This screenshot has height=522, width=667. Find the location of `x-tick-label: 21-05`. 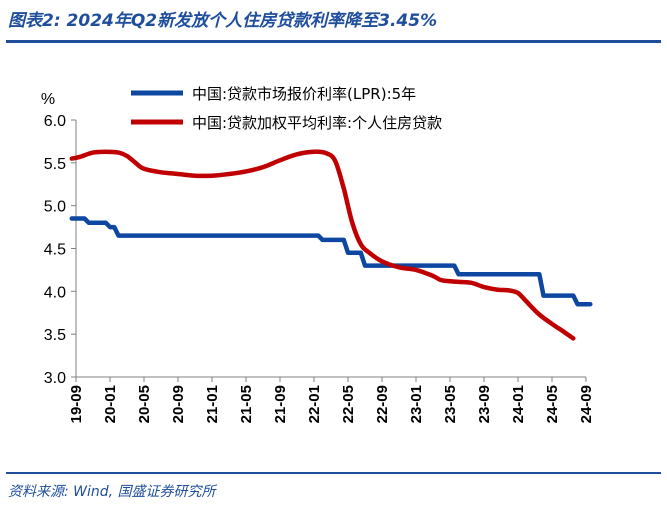

x-tick-label: 21-05 is located at coordinates (246, 404).